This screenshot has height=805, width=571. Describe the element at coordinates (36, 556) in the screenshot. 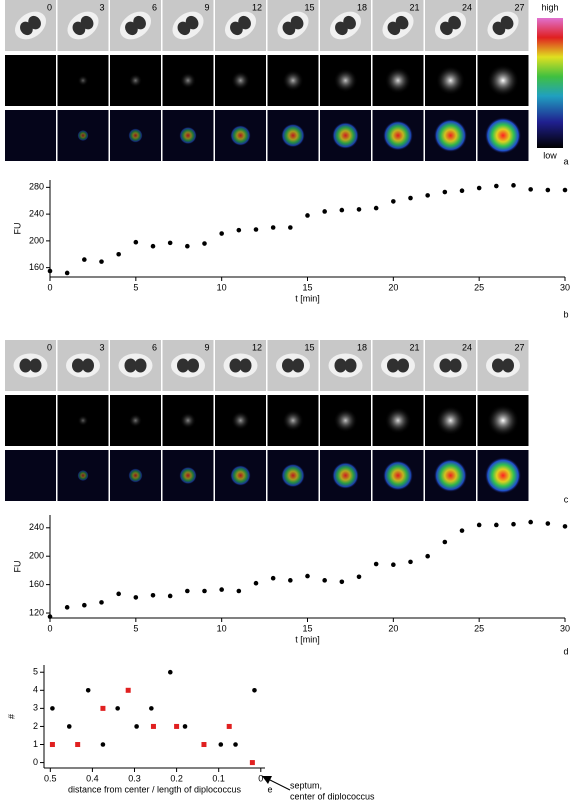

I see `y-tick-label: 200` at that location.